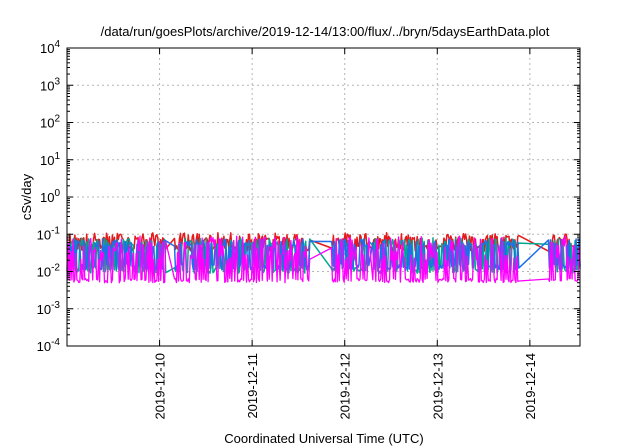 The width and height of the screenshot is (640, 448). Describe the element at coordinates (26, 196) in the screenshot. I see `y-axis-label: cSv/day` at that location.